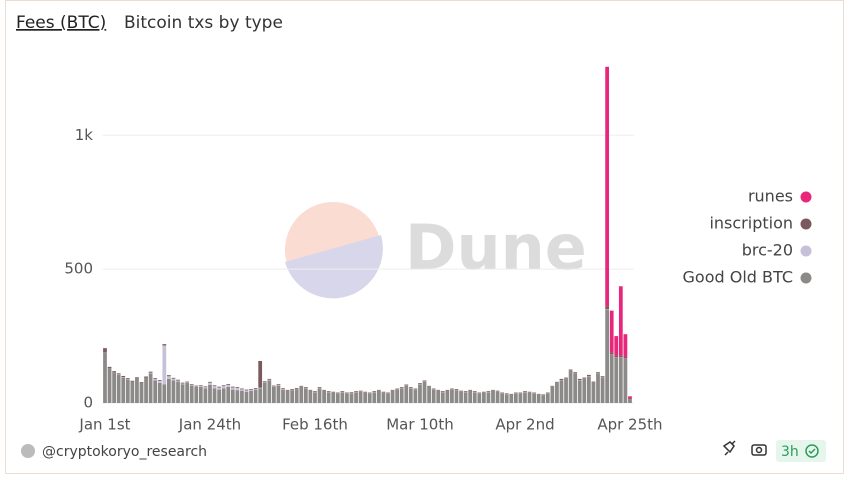 Image resolution: width=850 pixels, height=479 pixels. I want to click on legend-label: inscription, so click(751, 223).